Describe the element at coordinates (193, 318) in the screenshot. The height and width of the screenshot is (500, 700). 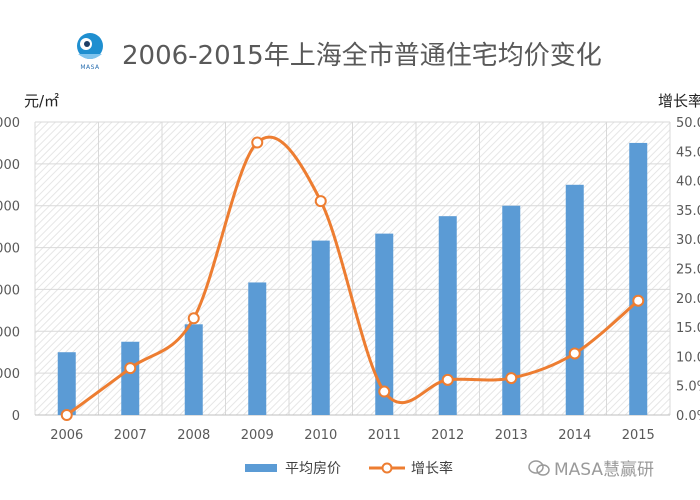
I see `point-2008` at that location.